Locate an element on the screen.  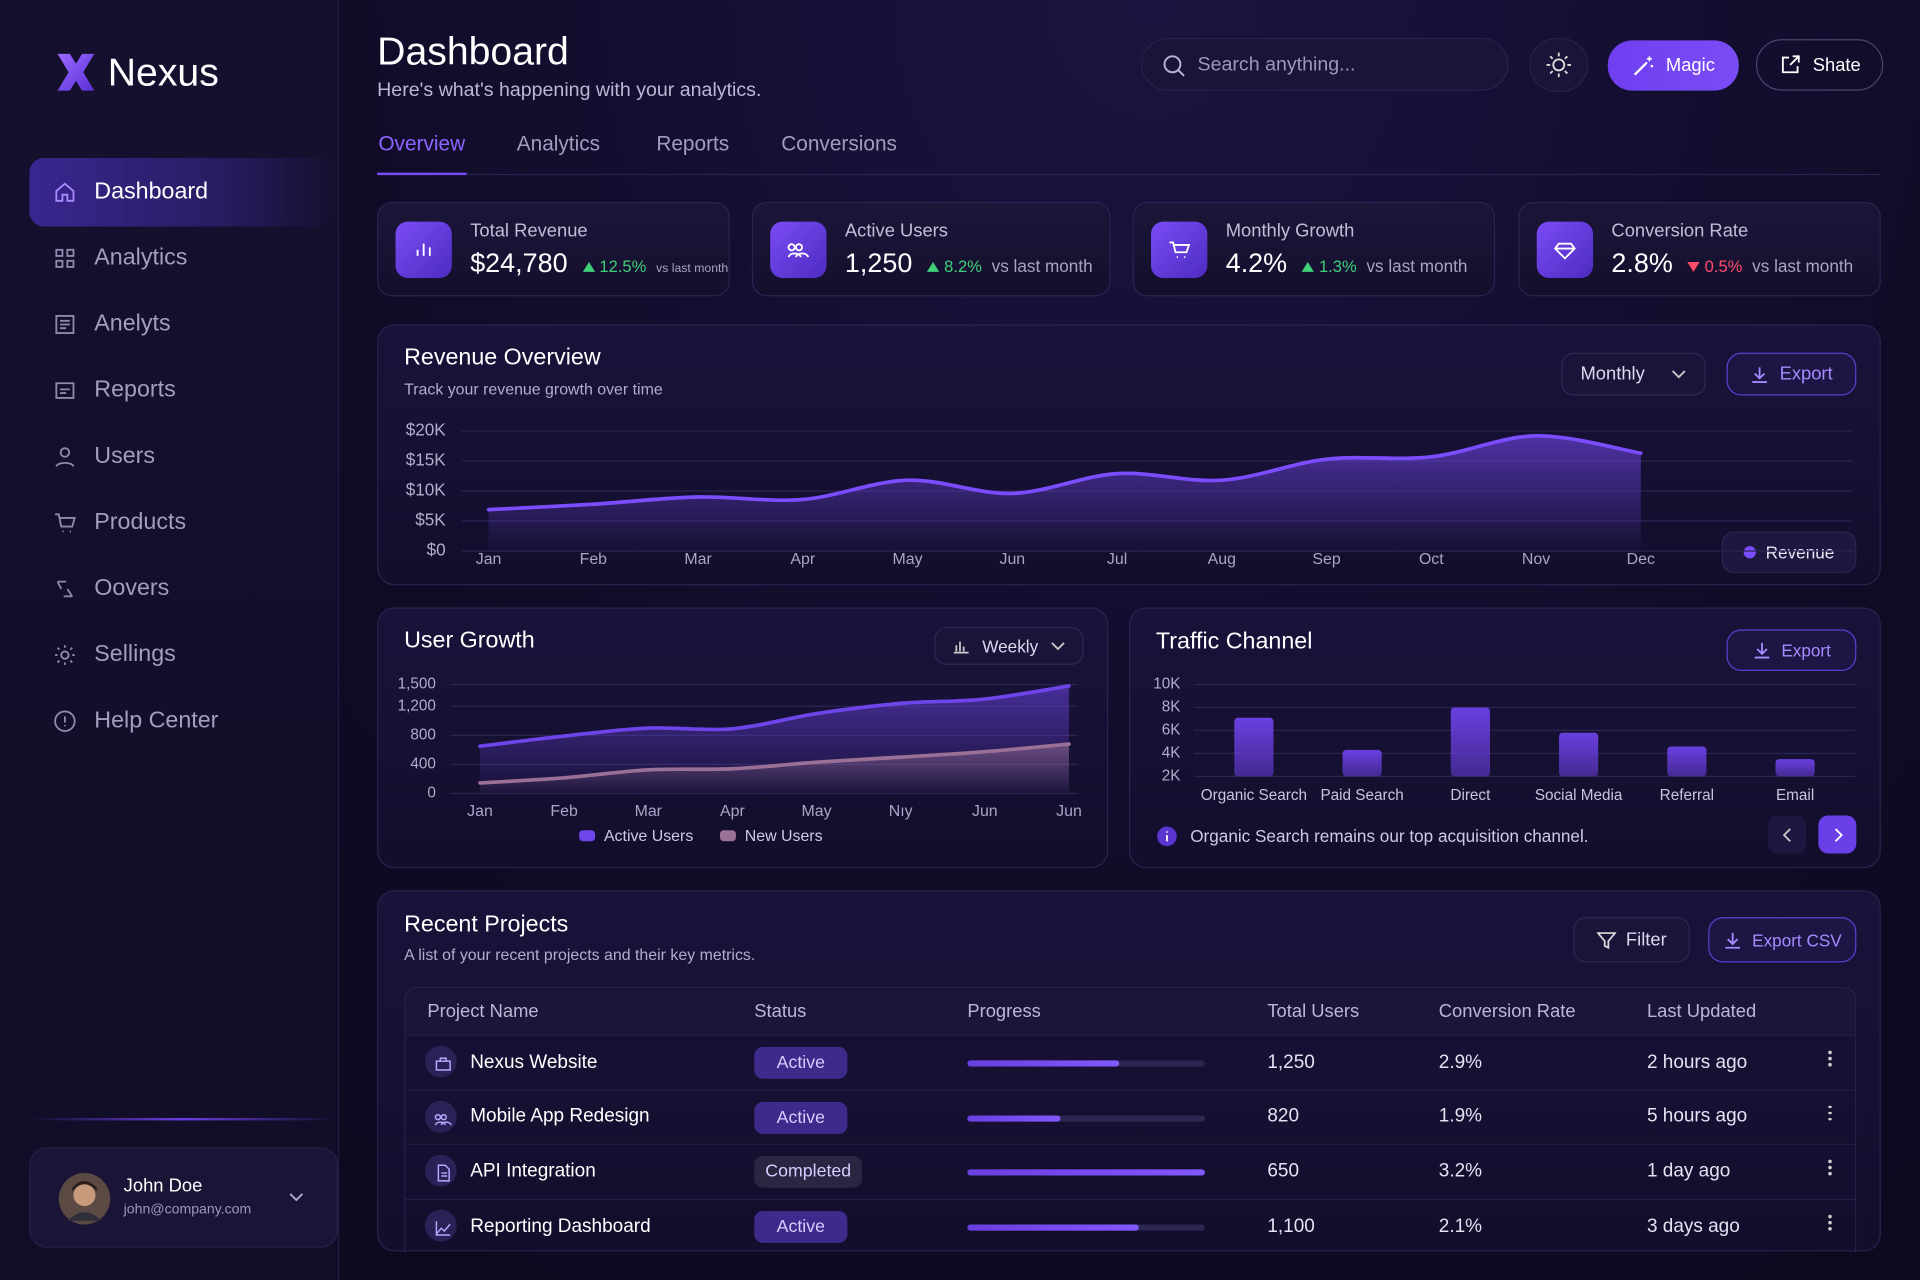
cell: 1,100 is located at coordinates (1291, 1226).